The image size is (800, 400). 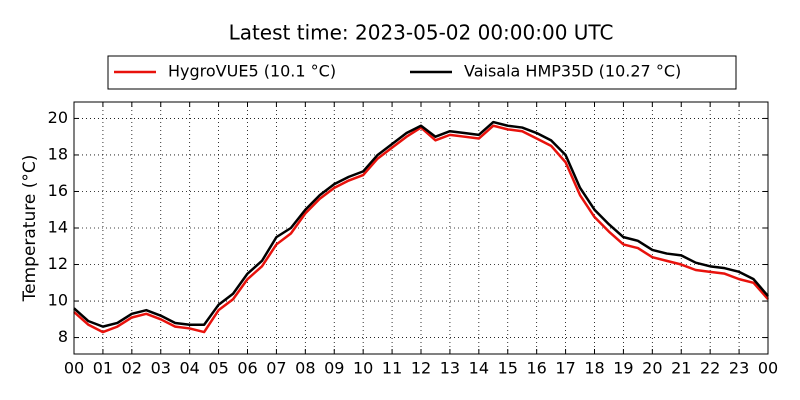 I want to click on x-tick-label: 16, so click(x=536, y=368).